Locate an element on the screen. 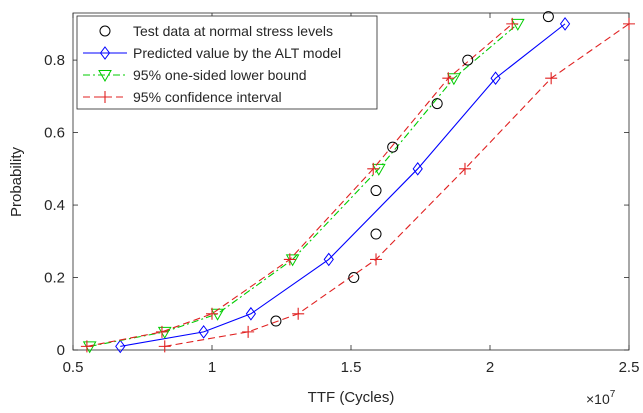 The width and height of the screenshot is (643, 413). x-tick-label: 2 is located at coordinates (490, 367).